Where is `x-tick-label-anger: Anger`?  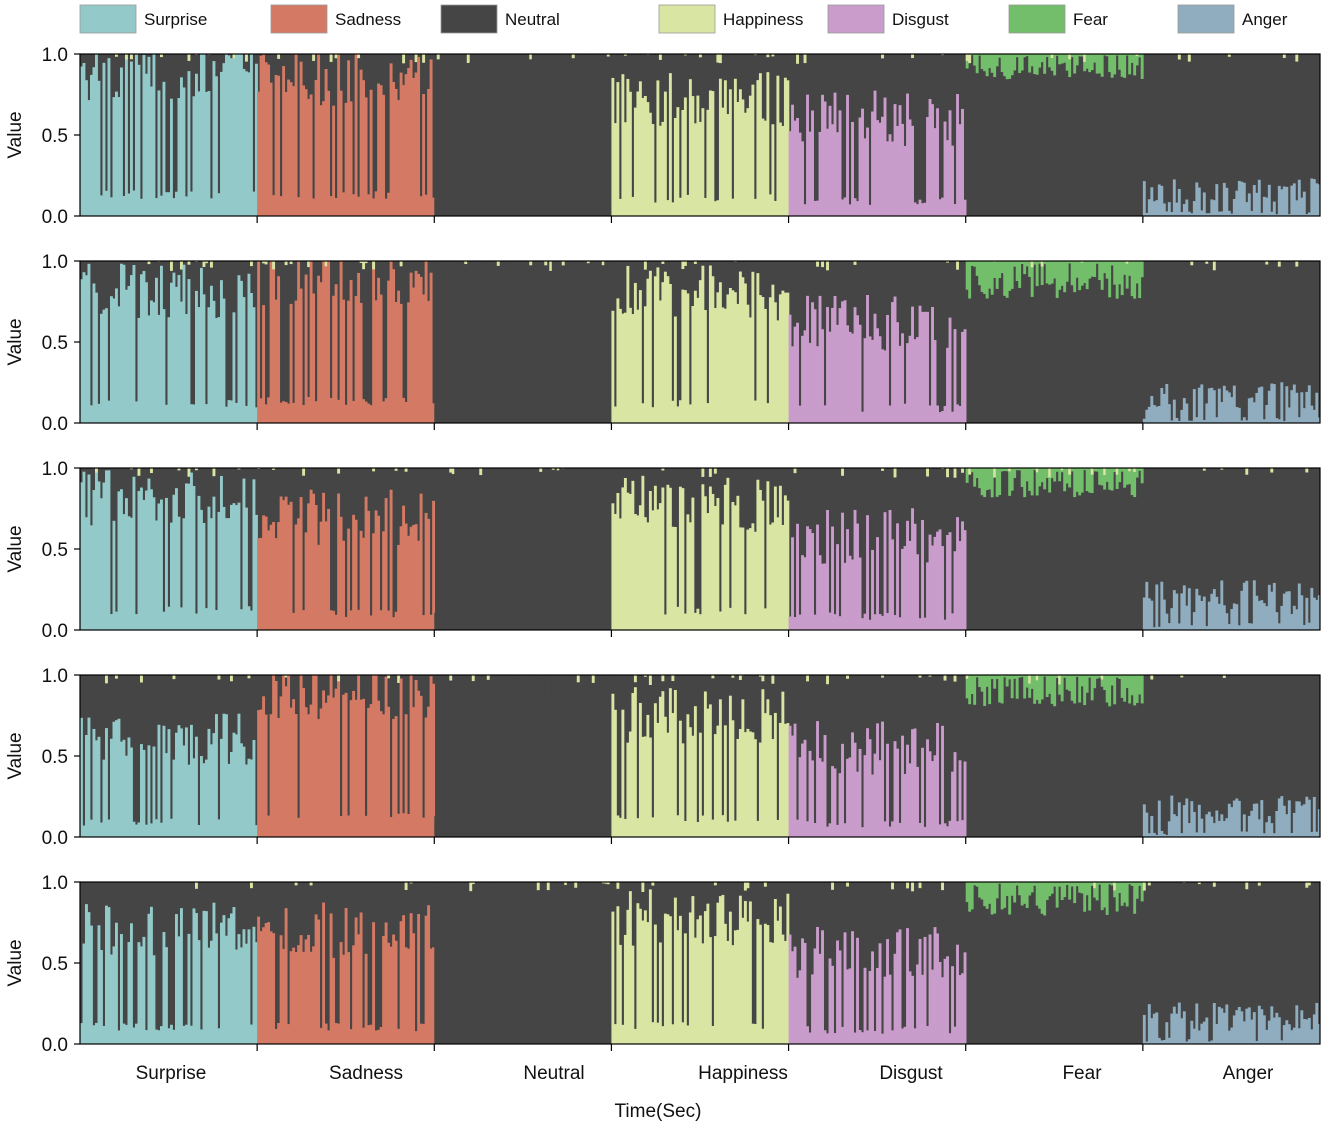
x-tick-label-anger: Anger is located at coordinates (1248, 1073).